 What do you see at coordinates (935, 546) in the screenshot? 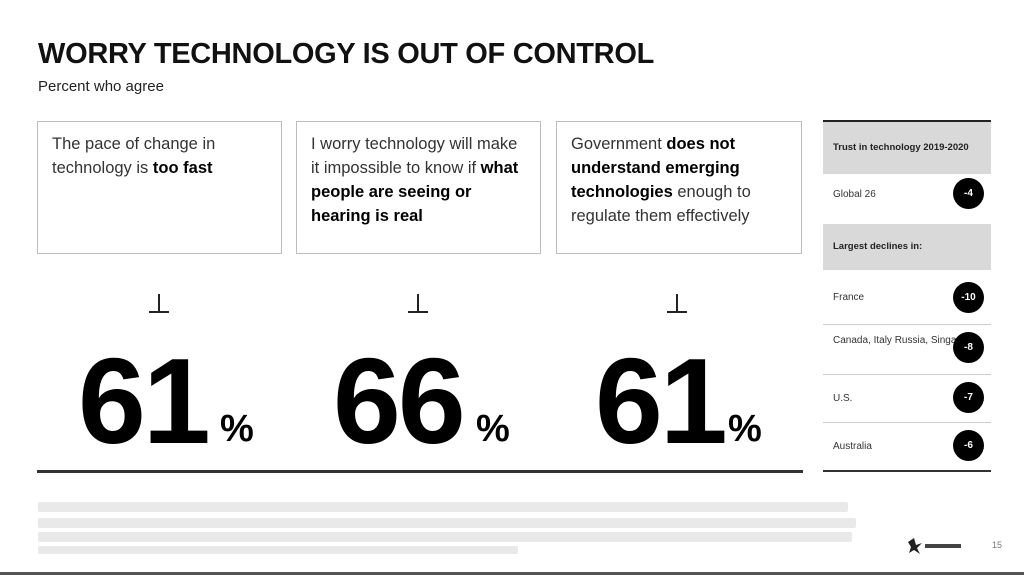
I see `brand-logo` at bounding box center [935, 546].